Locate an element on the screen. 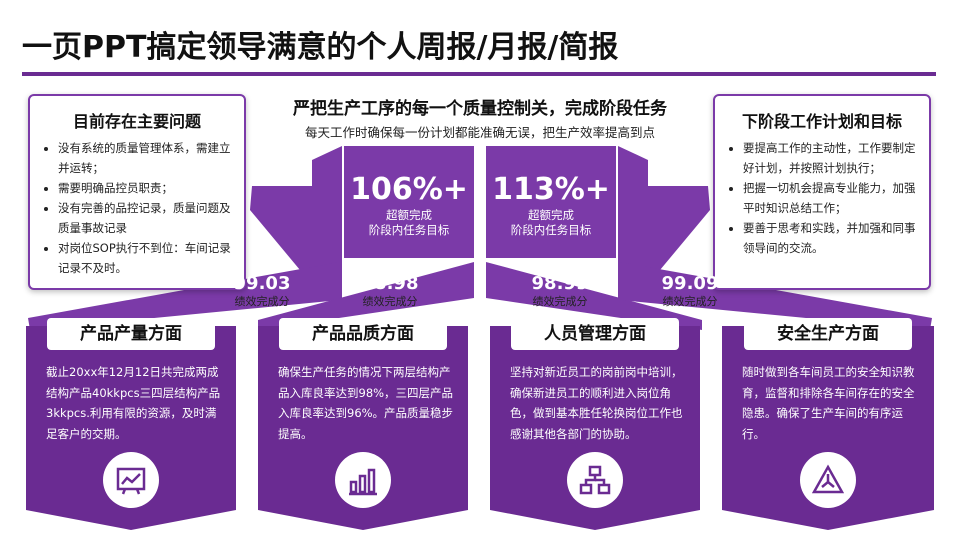 Image resolution: width=960 pixels, height=540 pixels. card-title-safety: 安全生产方面 is located at coordinates (828, 334).